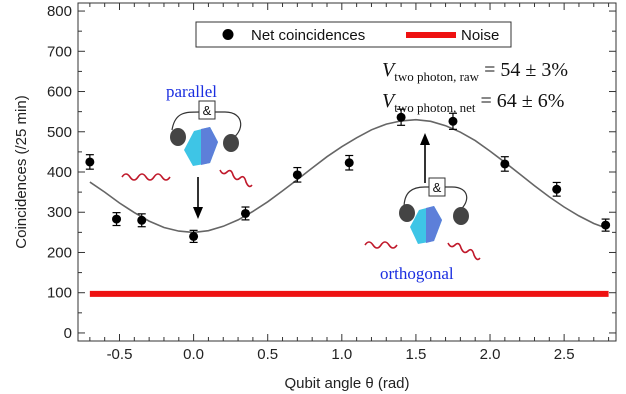  I want to click on x-tick-label: 0.0, so click(193, 354).